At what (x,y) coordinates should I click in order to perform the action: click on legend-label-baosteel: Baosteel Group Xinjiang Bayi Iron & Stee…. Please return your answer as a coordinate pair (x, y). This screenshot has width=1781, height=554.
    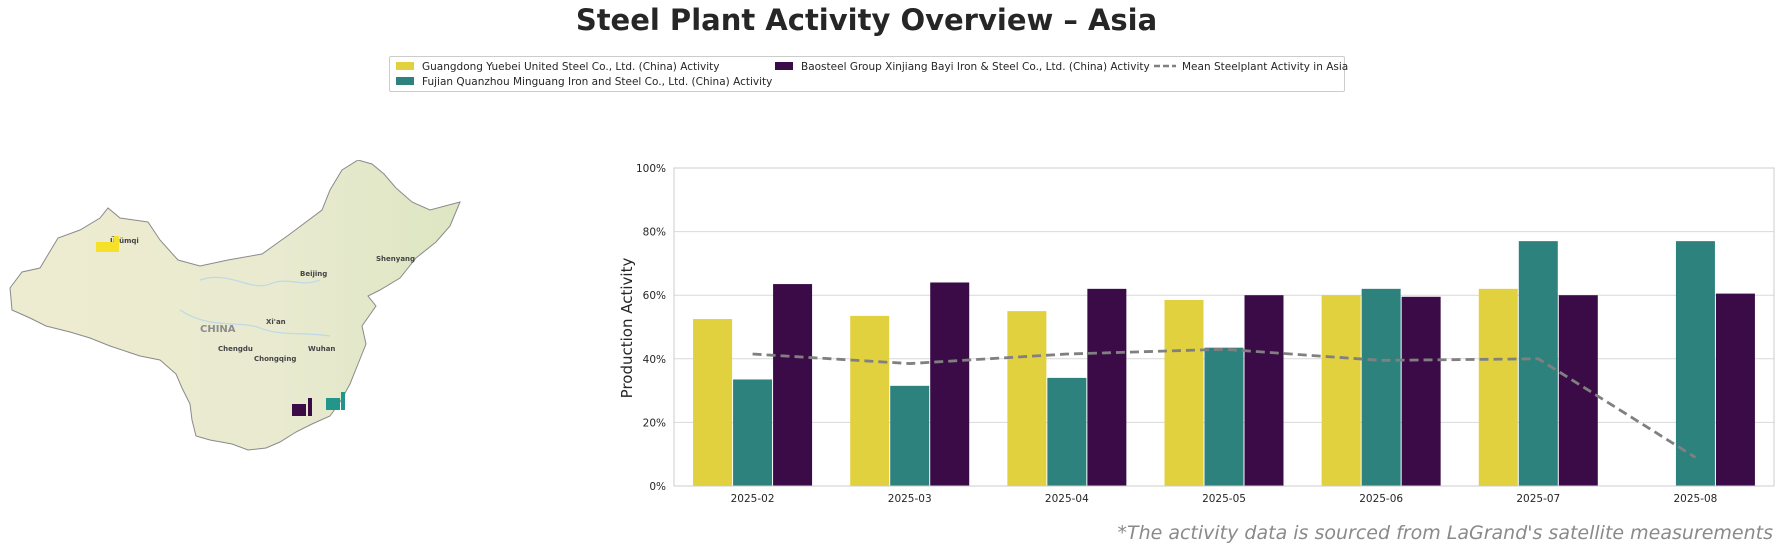
    Looking at the image, I should click on (975, 67).